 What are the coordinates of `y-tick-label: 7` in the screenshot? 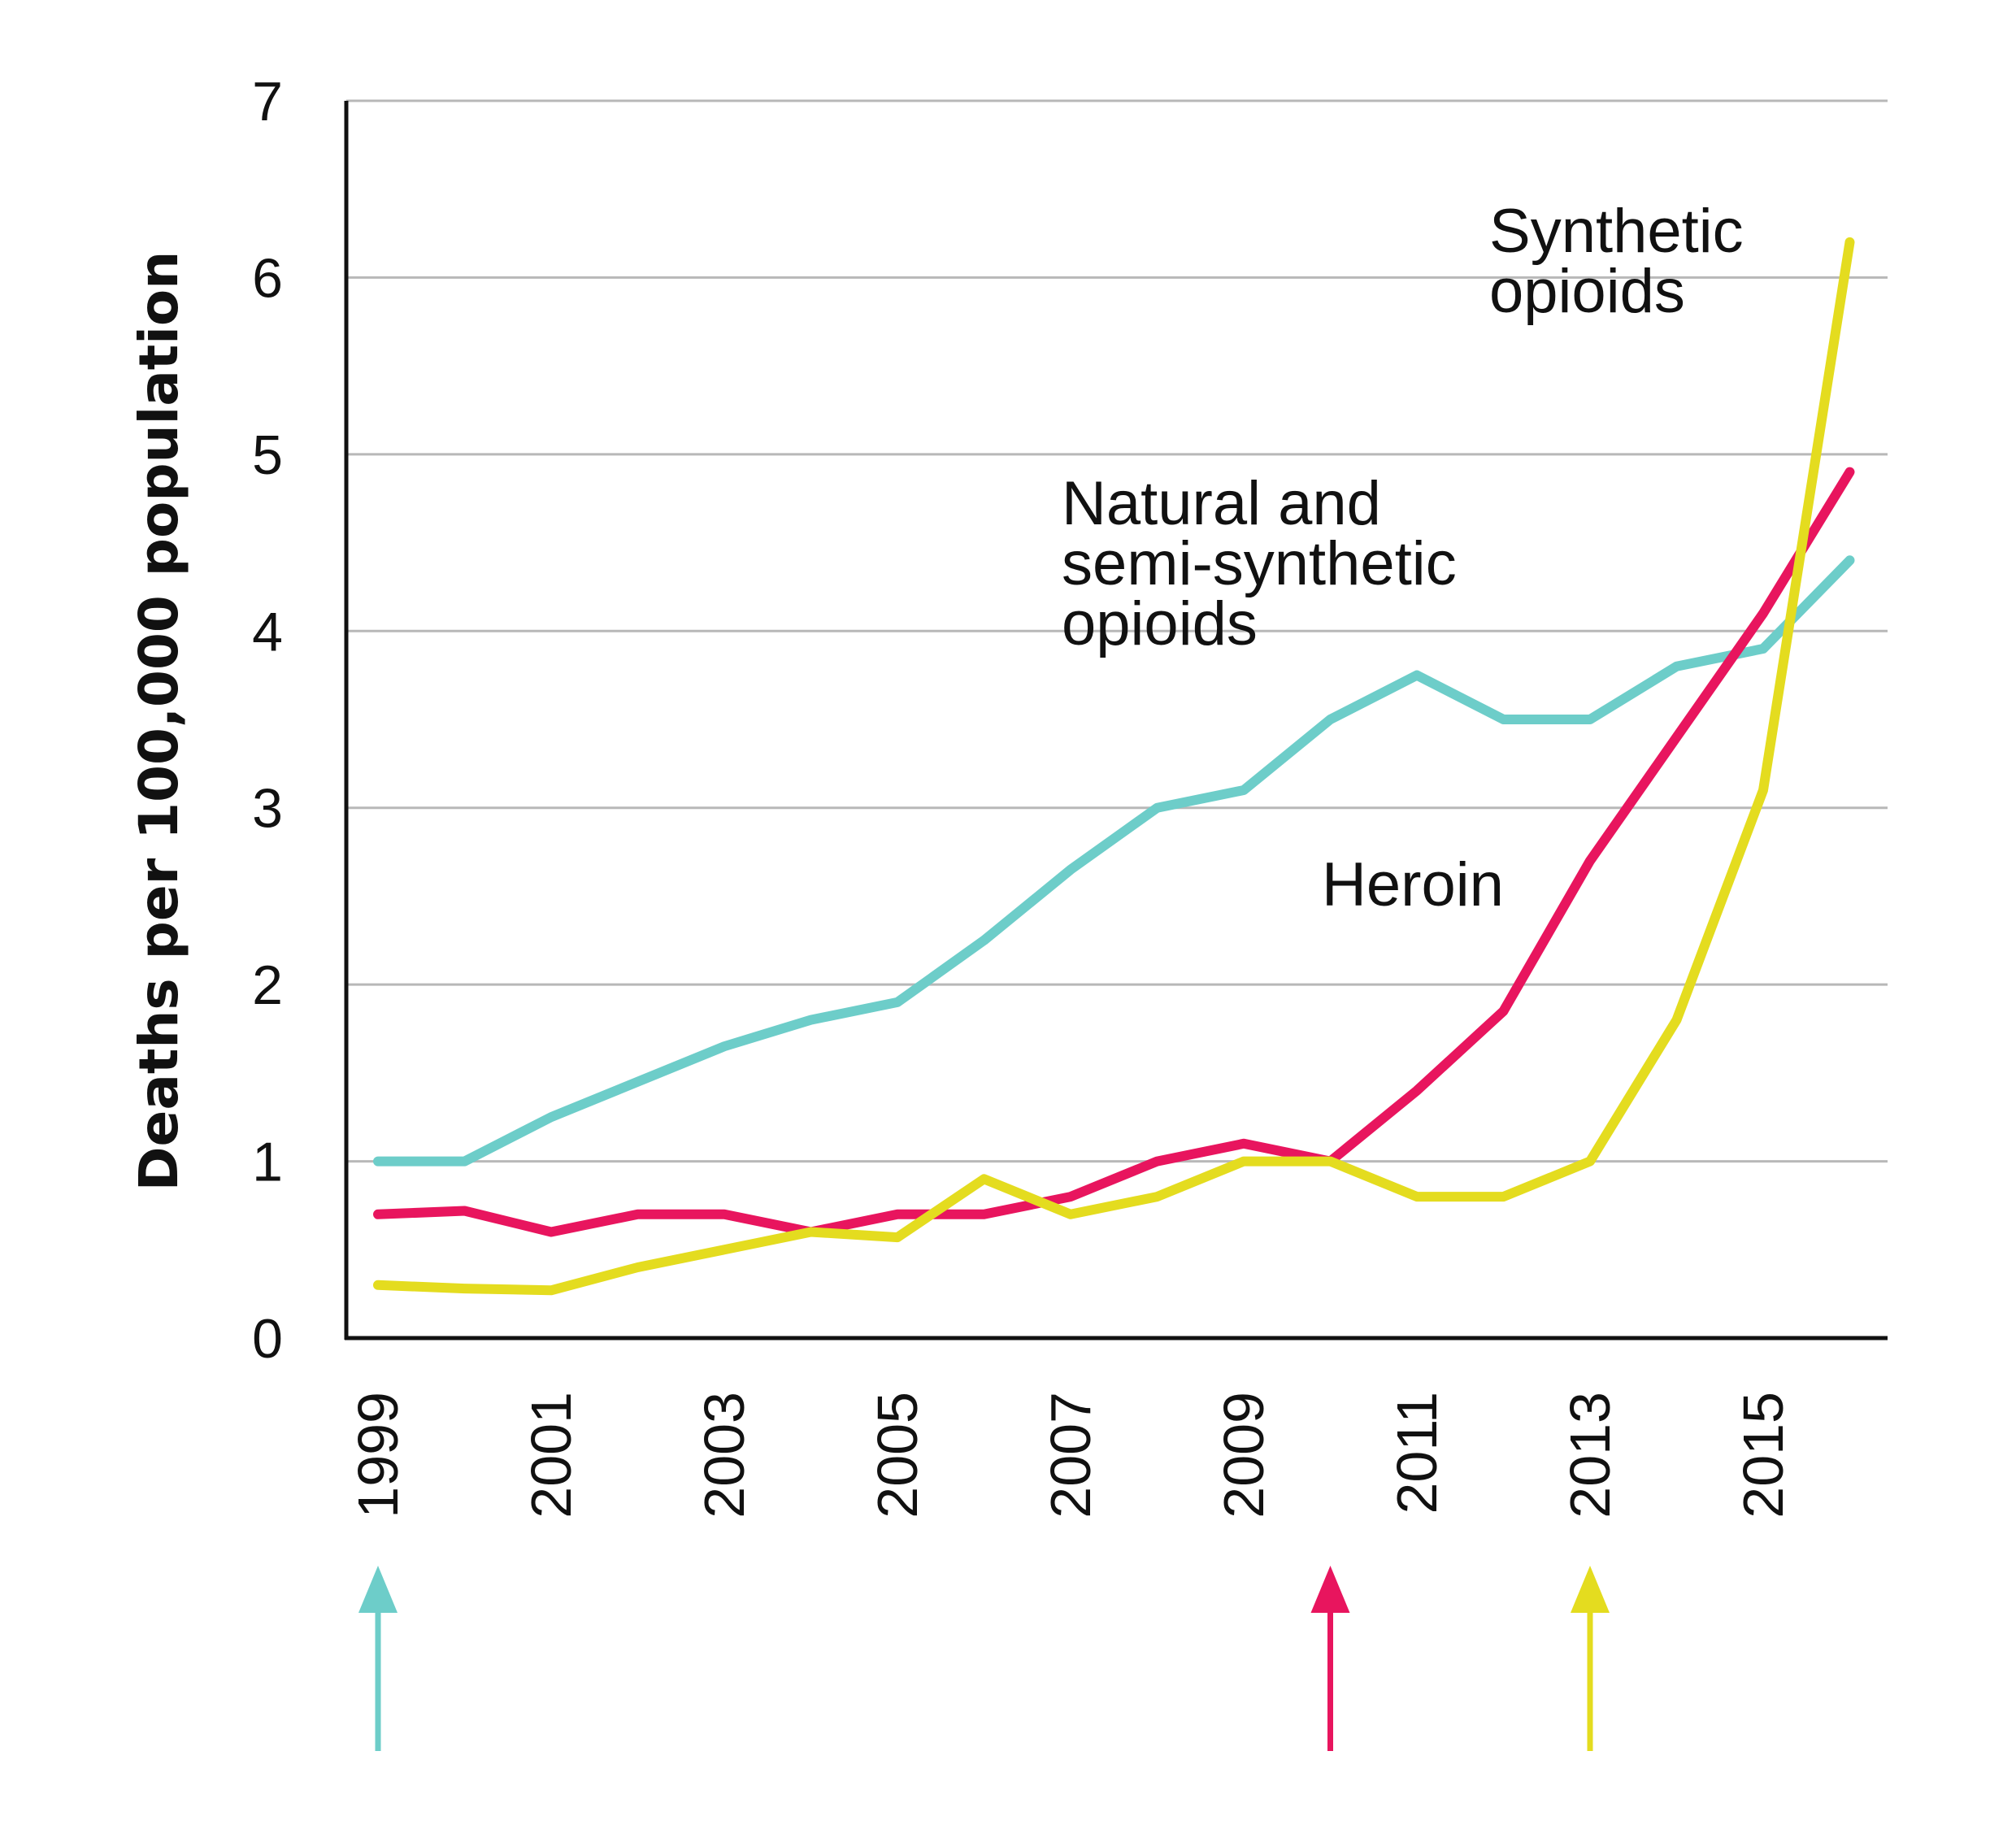 It's located at (267, 102).